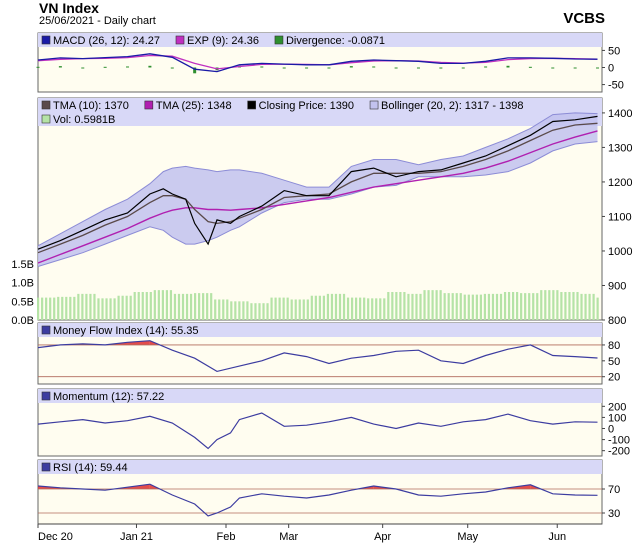 The width and height of the screenshot is (640, 548). What do you see at coordinates (69, 8) in the screenshot?
I see `chart-title: VN Index` at bounding box center [69, 8].